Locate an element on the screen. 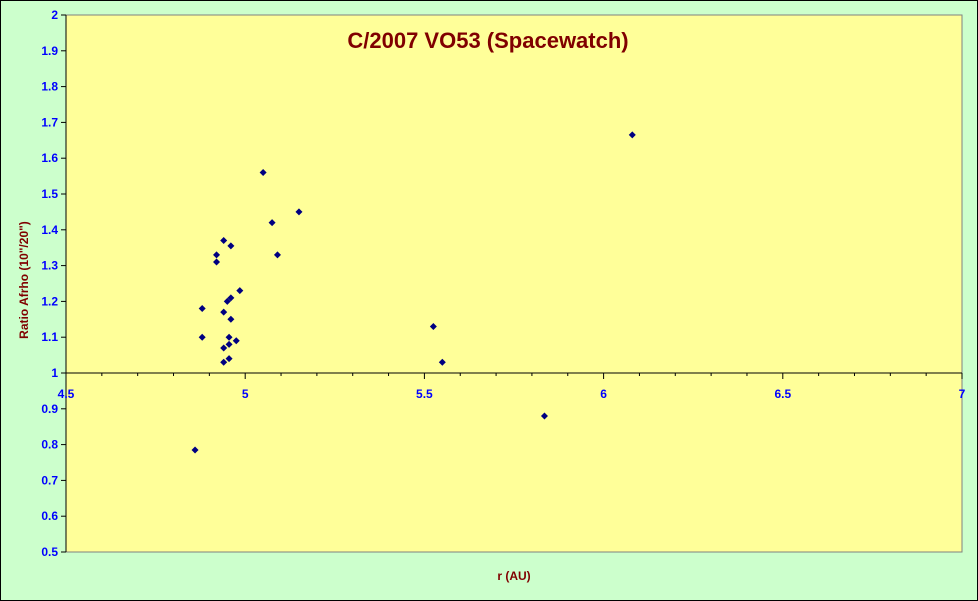  y-tick-label: 1.5 is located at coordinates (49, 194).